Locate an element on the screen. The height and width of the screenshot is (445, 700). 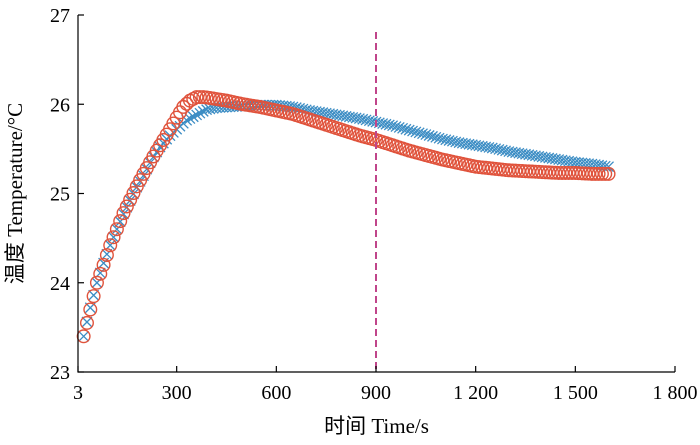
x-tick-label: 900 is located at coordinates (376, 393).